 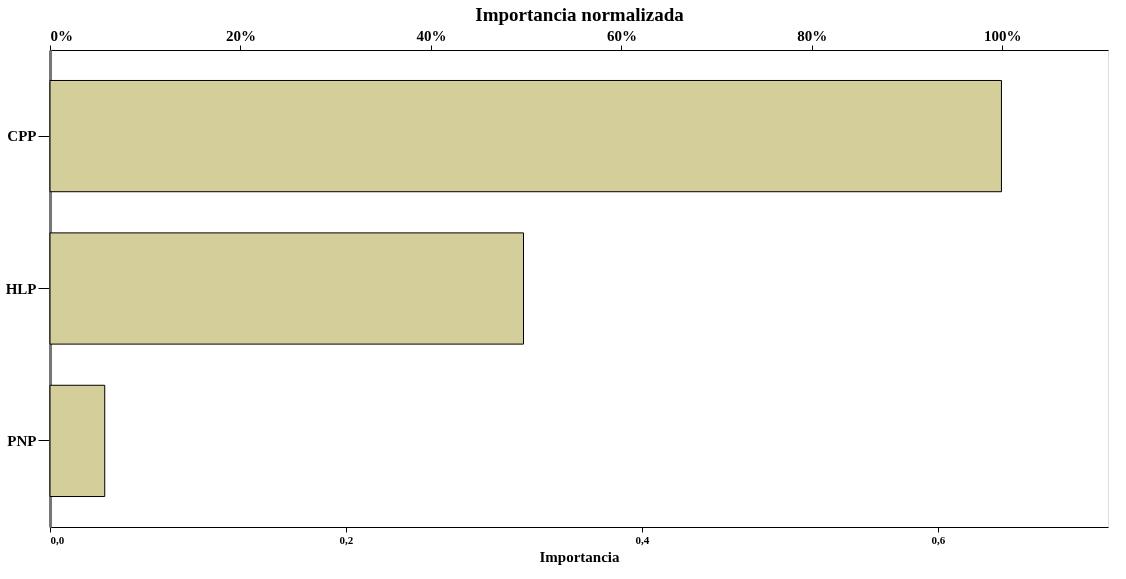 What do you see at coordinates (1003, 35) in the screenshot?
I see `x2-tick-label: 100%` at bounding box center [1003, 35].